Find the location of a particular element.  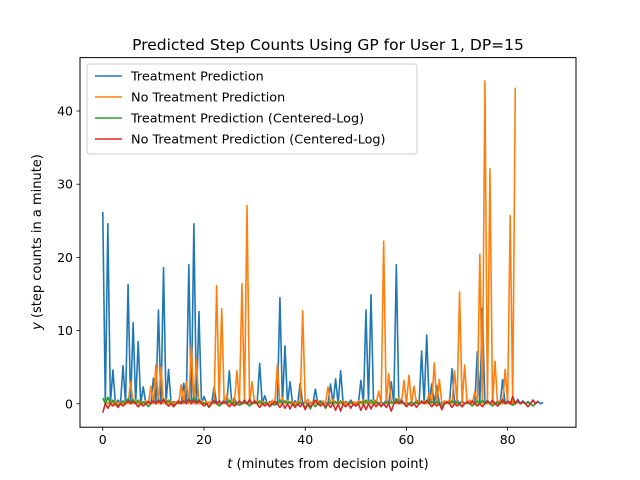

x-tick-label: 40 is located at coordinates (305, 439).